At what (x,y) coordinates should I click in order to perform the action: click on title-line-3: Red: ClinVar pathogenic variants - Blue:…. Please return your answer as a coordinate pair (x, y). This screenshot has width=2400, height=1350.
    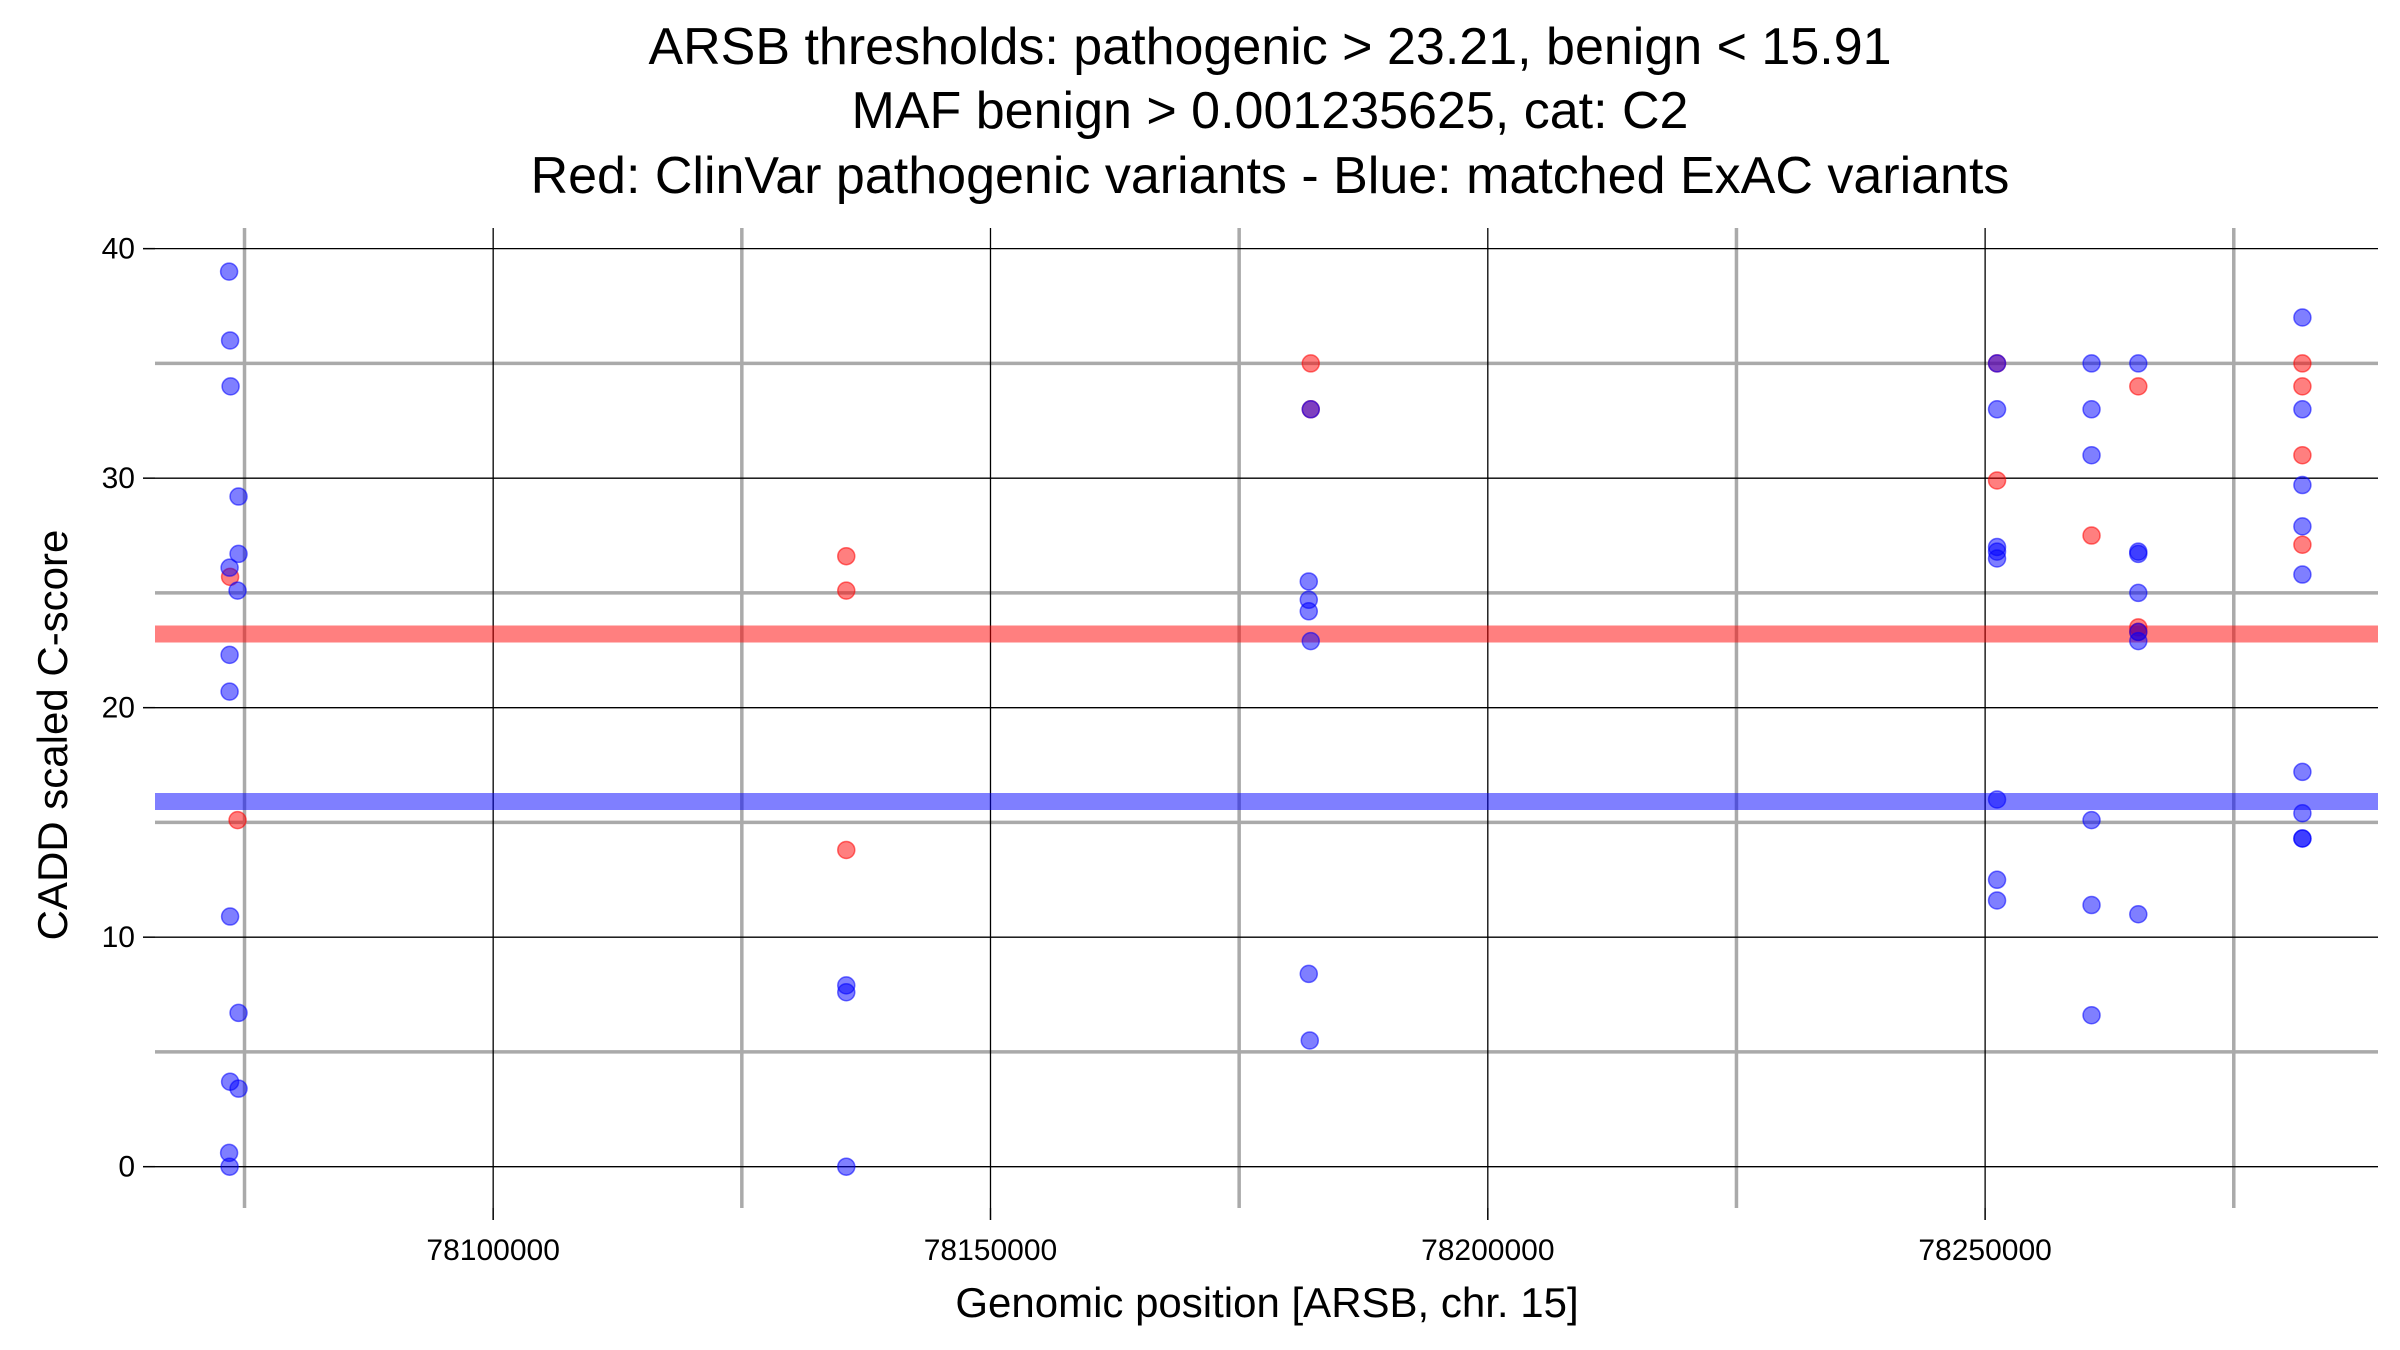
    Looking at the image, I should click on (1270, 176).